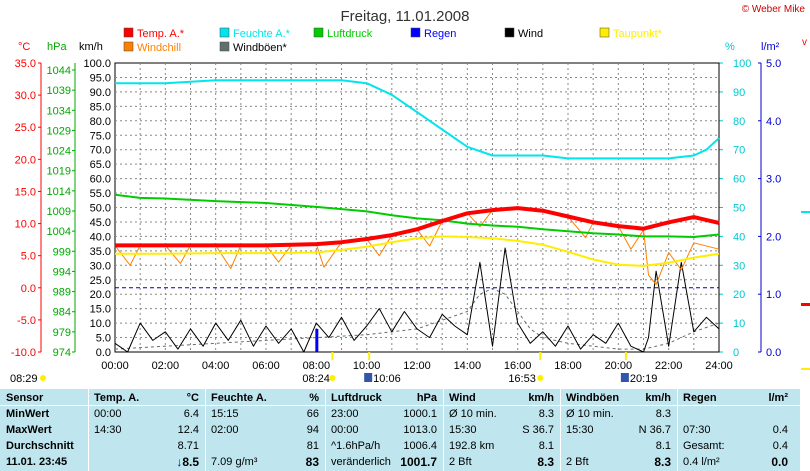  Describe the element at coordinates (25, 96) in the screenshot. I see `temp-tick-label: 30.0` at that location.